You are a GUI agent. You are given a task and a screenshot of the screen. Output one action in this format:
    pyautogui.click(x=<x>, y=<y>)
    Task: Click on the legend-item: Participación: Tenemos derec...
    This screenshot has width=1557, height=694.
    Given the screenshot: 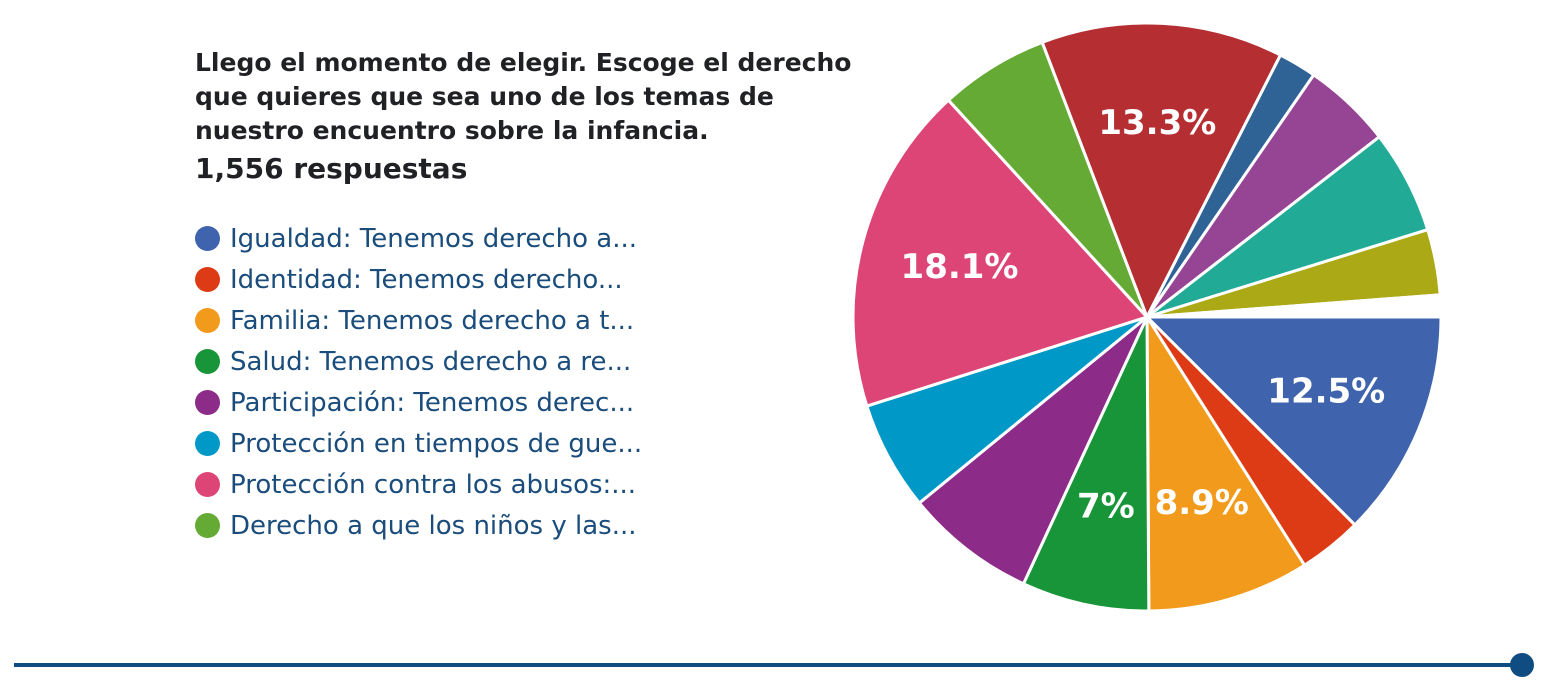 What is the action you would take?
    pyautogui.click(x=418, y=402)
    